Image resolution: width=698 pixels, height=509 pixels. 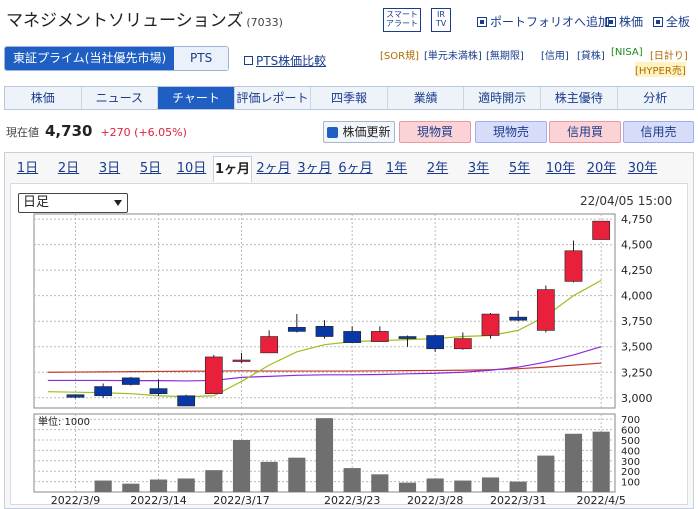 I want to click on period-tab: 30年, so click(x=642, y=168).